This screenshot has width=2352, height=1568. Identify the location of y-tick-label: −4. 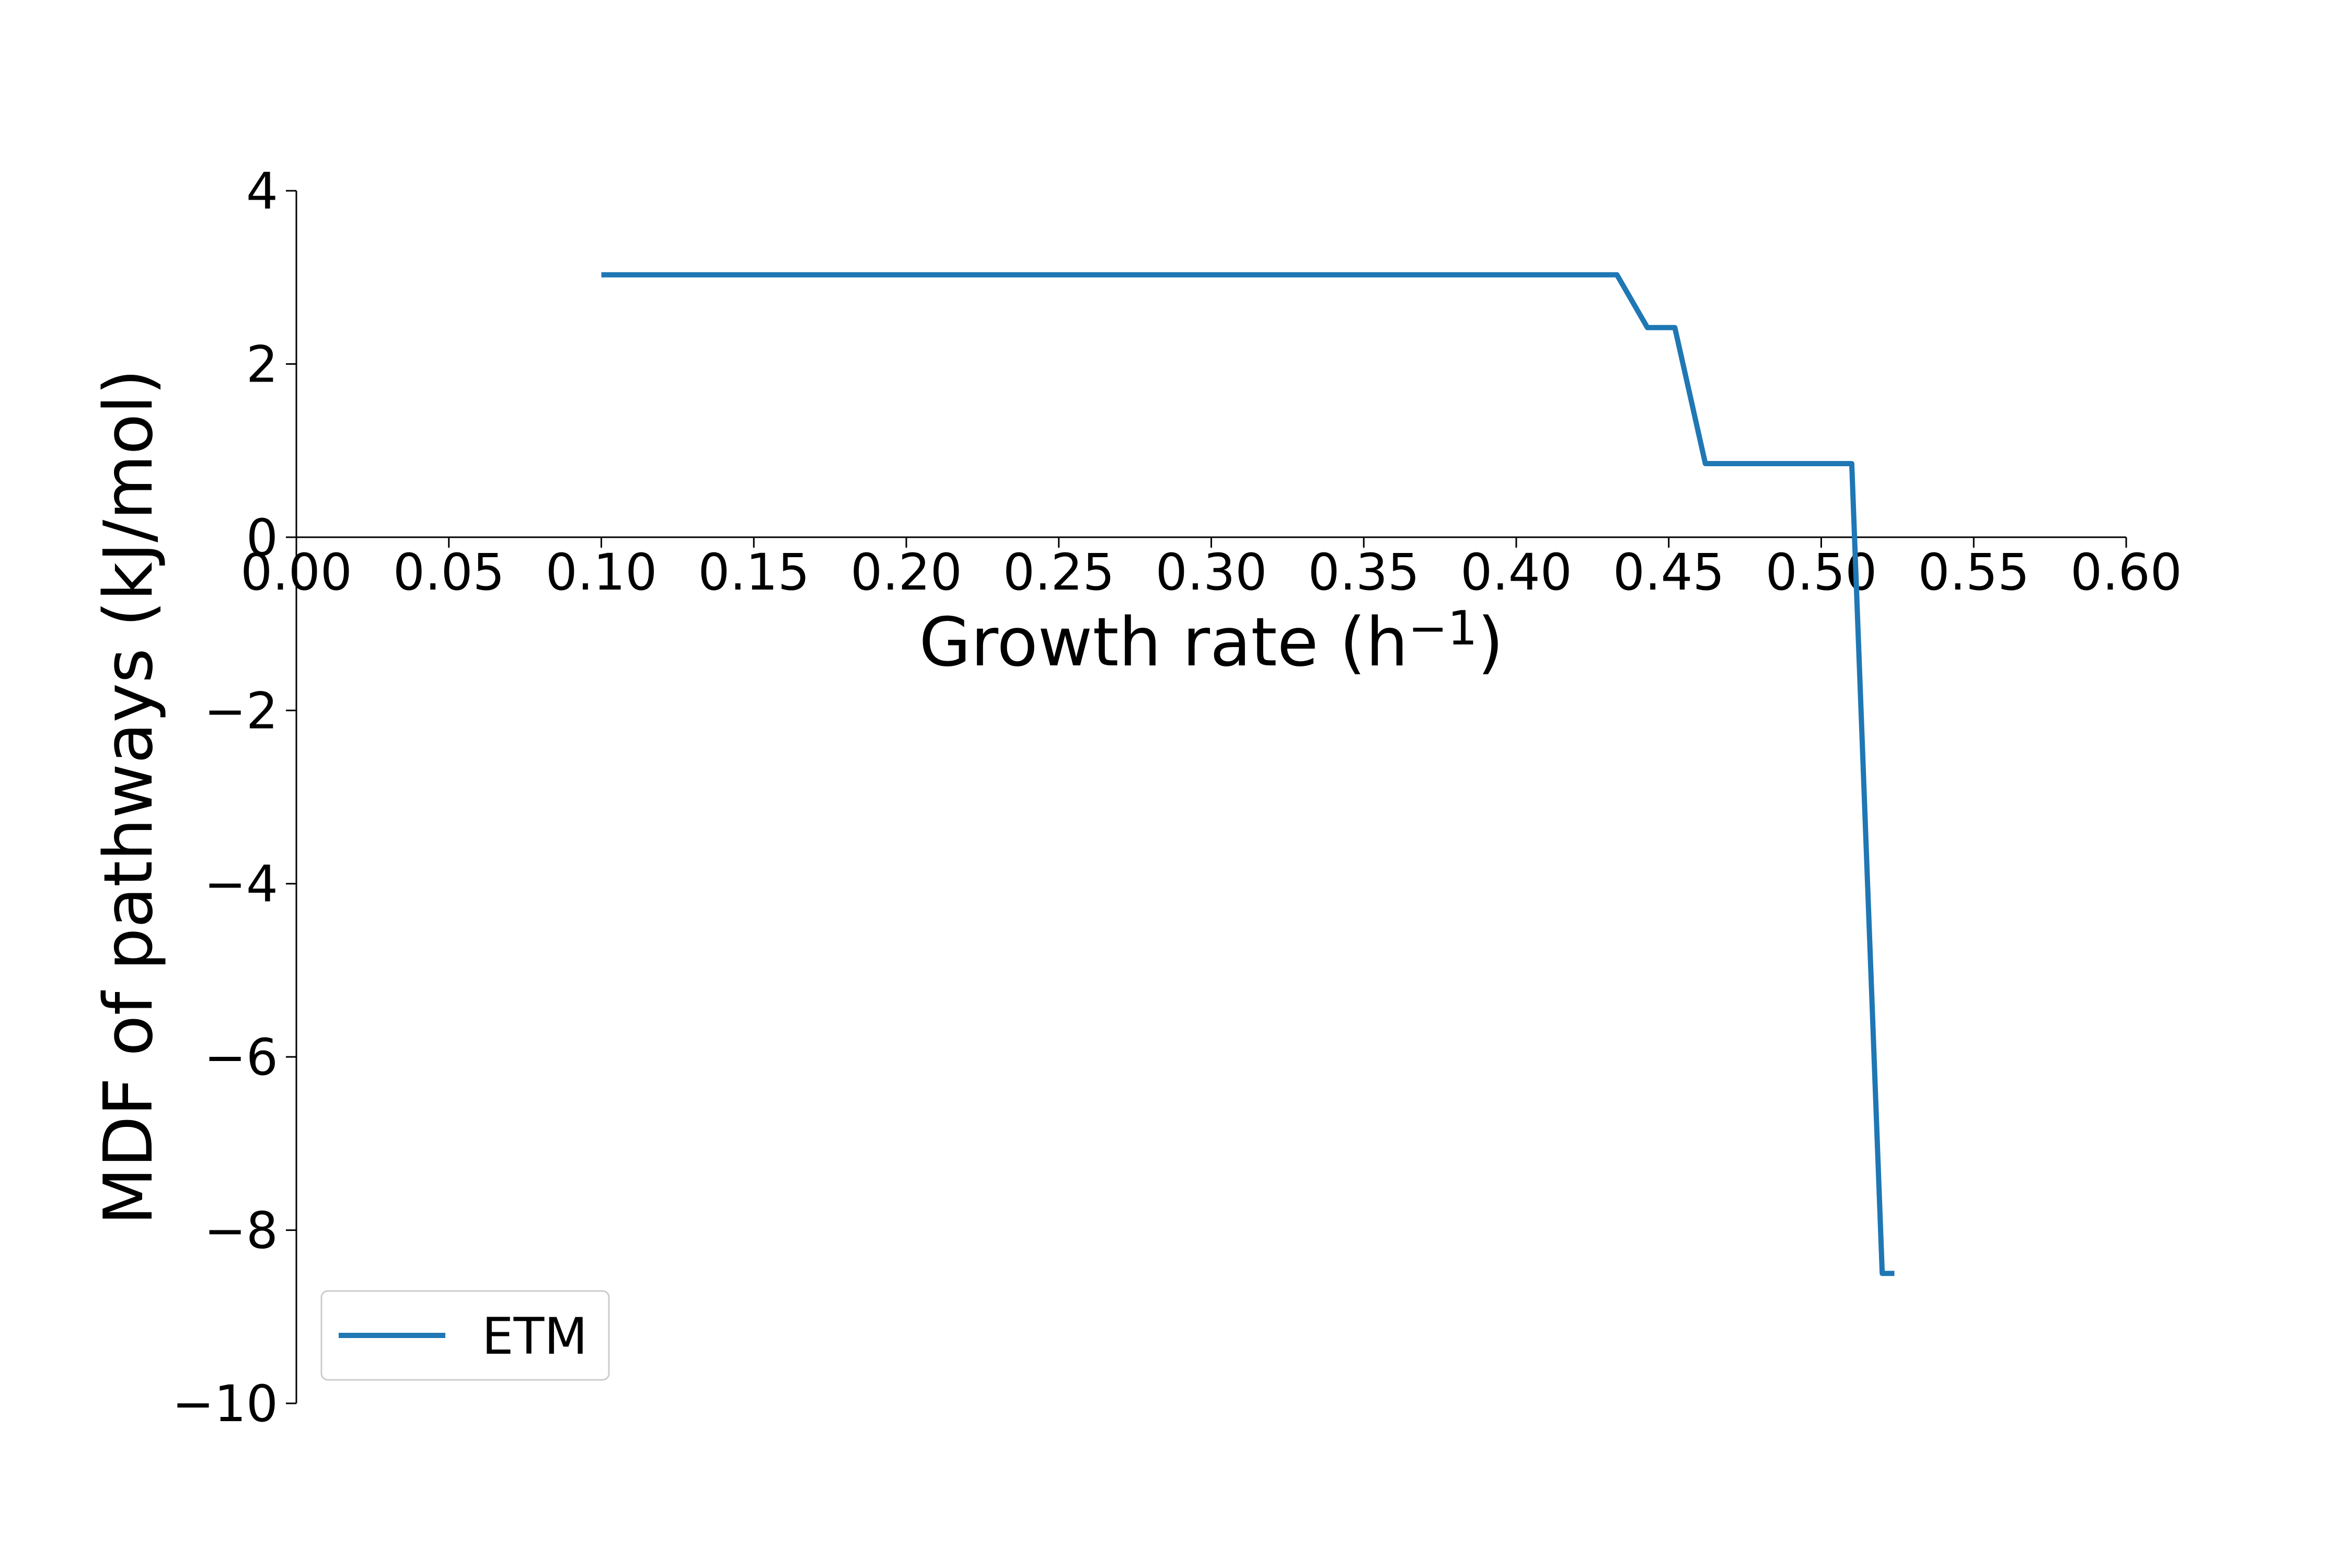
(241, 884).